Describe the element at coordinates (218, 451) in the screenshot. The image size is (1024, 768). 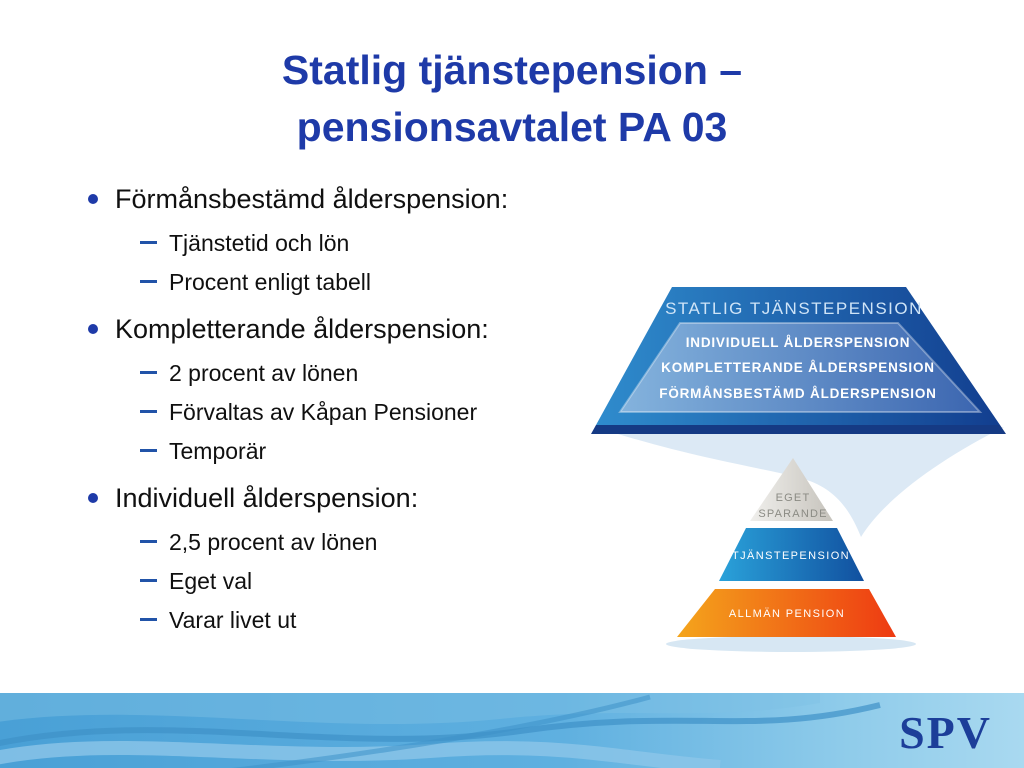
I see `sub-bullet-text: Temporär` at that location.